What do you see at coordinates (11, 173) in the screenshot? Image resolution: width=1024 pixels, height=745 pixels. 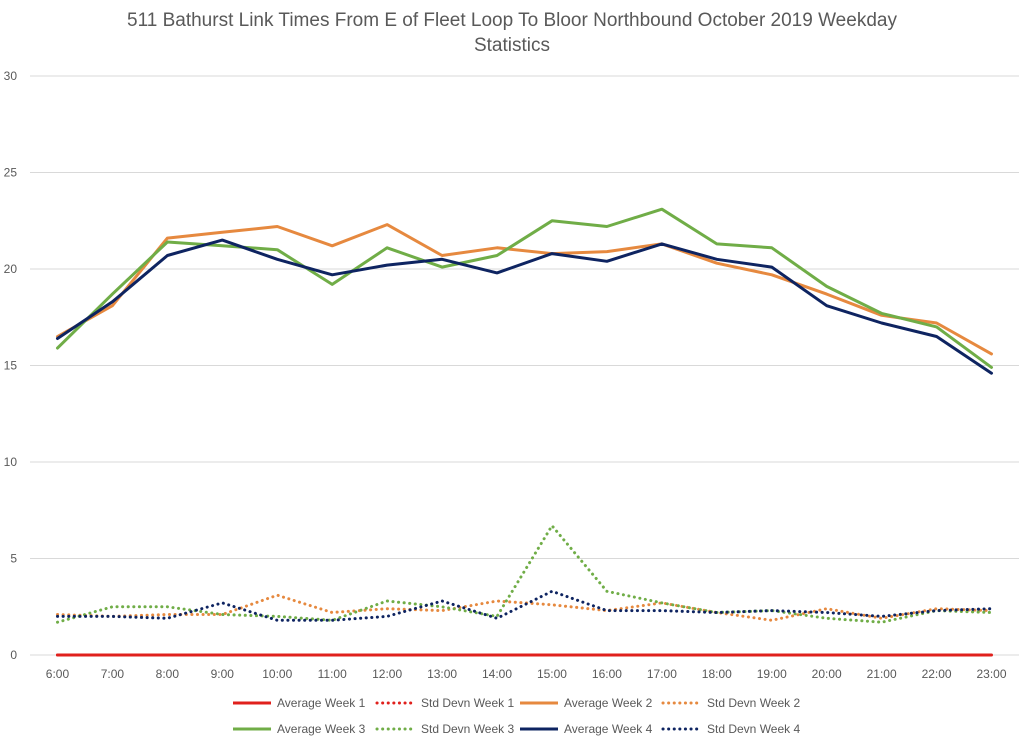 I see `y-tick-label: 25` at bounding box center [11, 173].